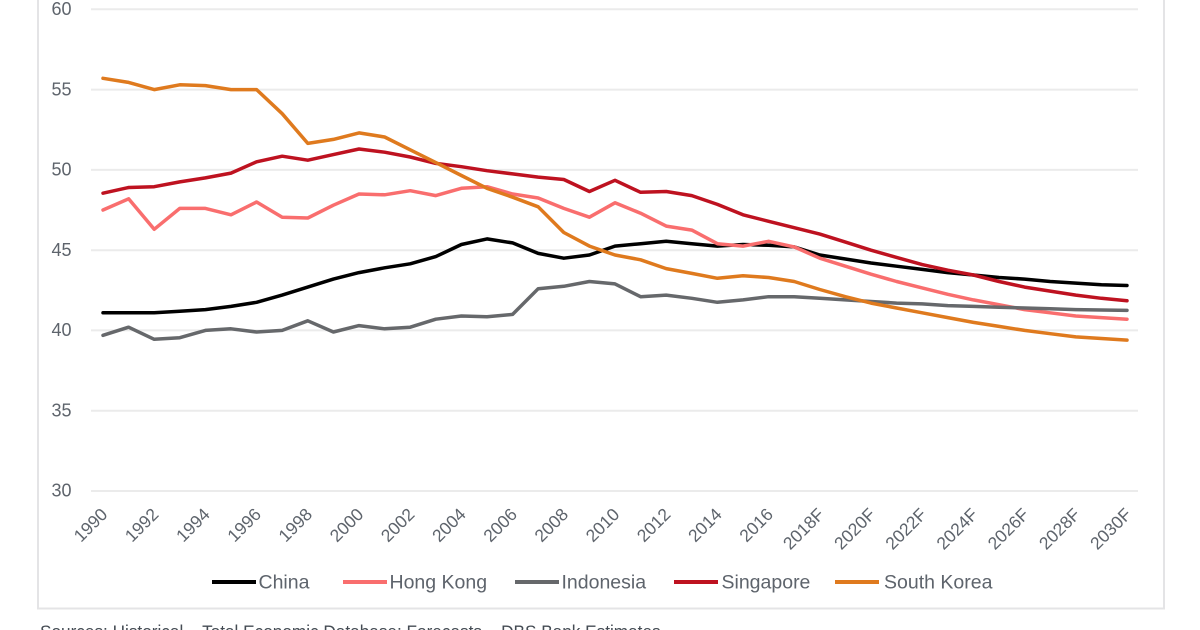 This screenshot has width=1200, height=630. I want to click on svg-text: Singapore, so click(766, 583).